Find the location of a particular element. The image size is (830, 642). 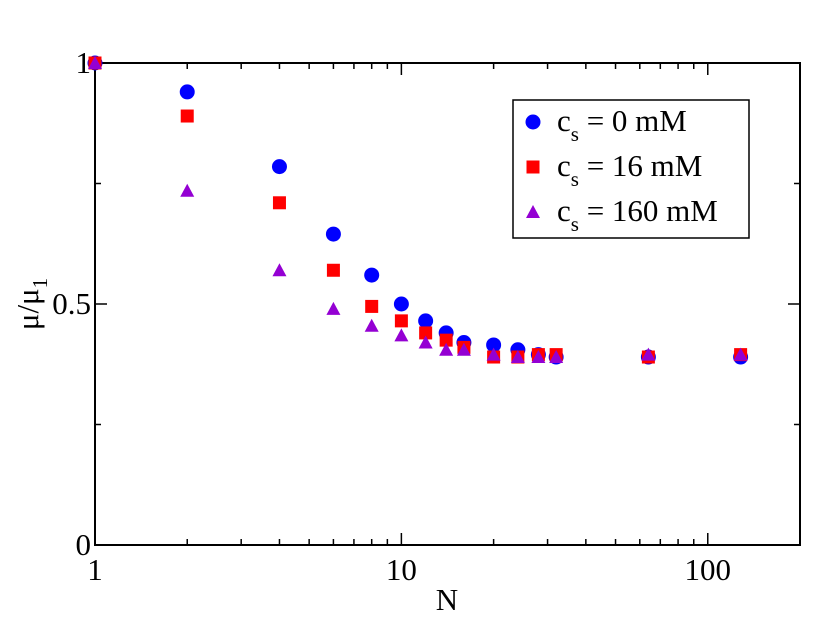

y-tick-label: 0 is located at coordinates (84, 544).